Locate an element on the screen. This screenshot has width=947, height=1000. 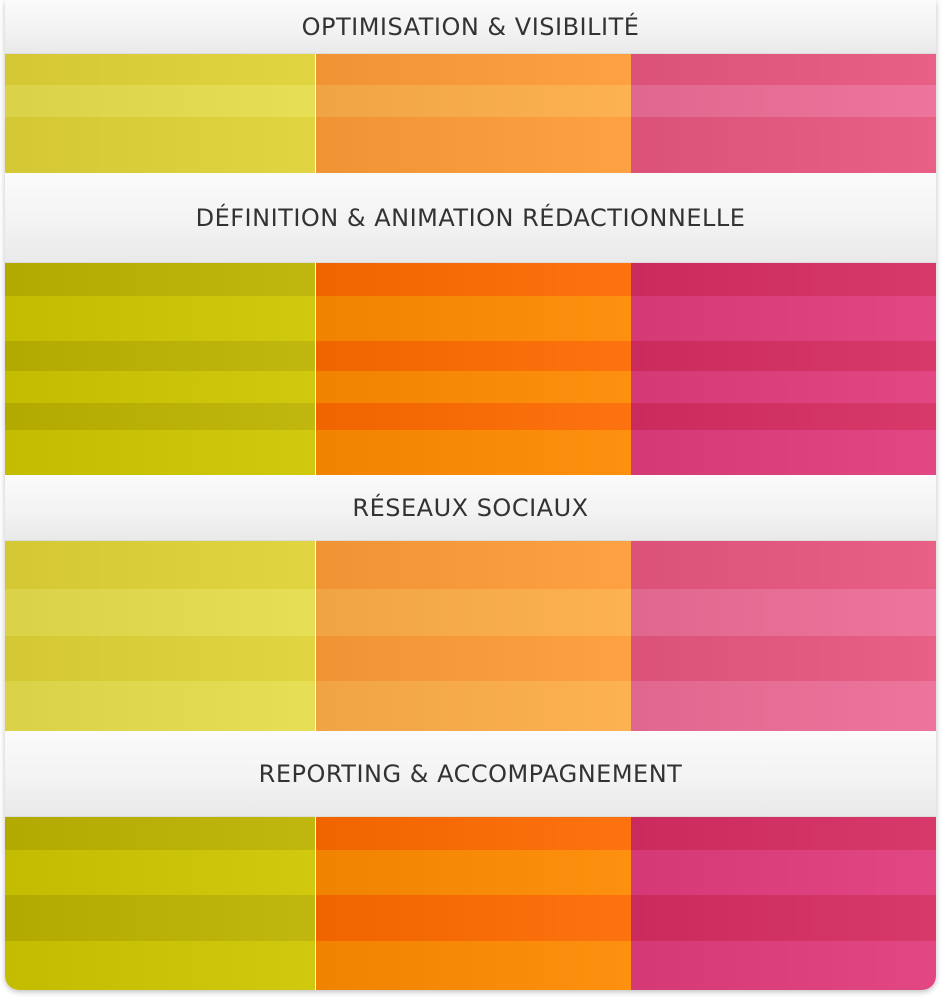
section-header-definition: DÉFINITION & ANIMATION RÉDACTIONNELLE is located at coordinates (470, 218).